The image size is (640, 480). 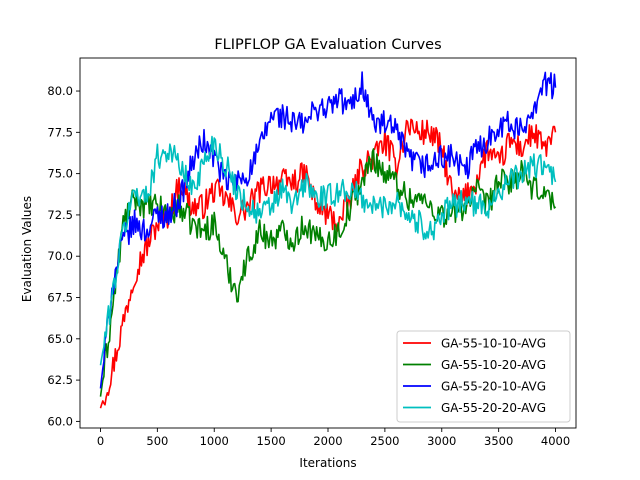 What do you see at coordinates (270, 441) in the screenshot?
I see `x-tick-label: 1500` at bounding box center [270, 441].